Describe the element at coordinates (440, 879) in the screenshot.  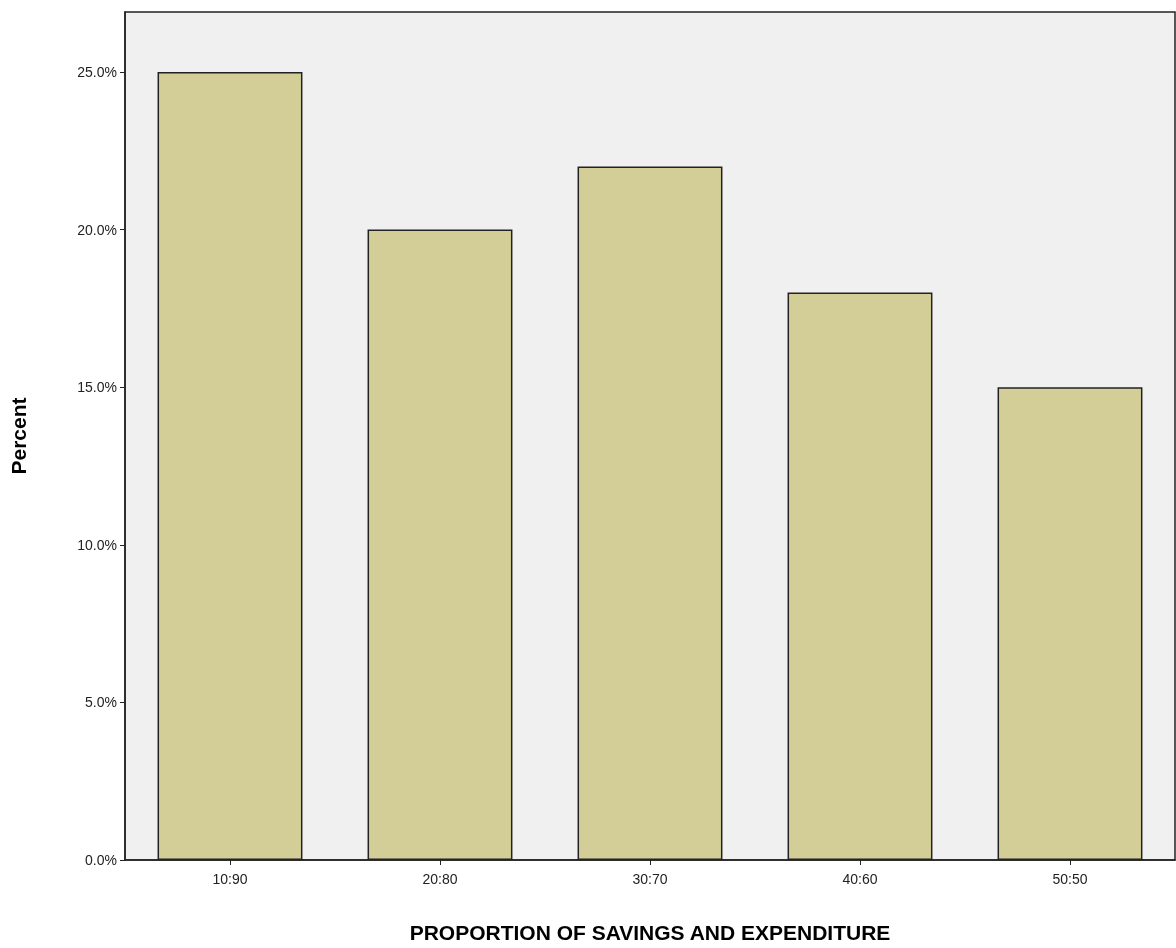
I see `x-tick-label: 20:80` at that location.